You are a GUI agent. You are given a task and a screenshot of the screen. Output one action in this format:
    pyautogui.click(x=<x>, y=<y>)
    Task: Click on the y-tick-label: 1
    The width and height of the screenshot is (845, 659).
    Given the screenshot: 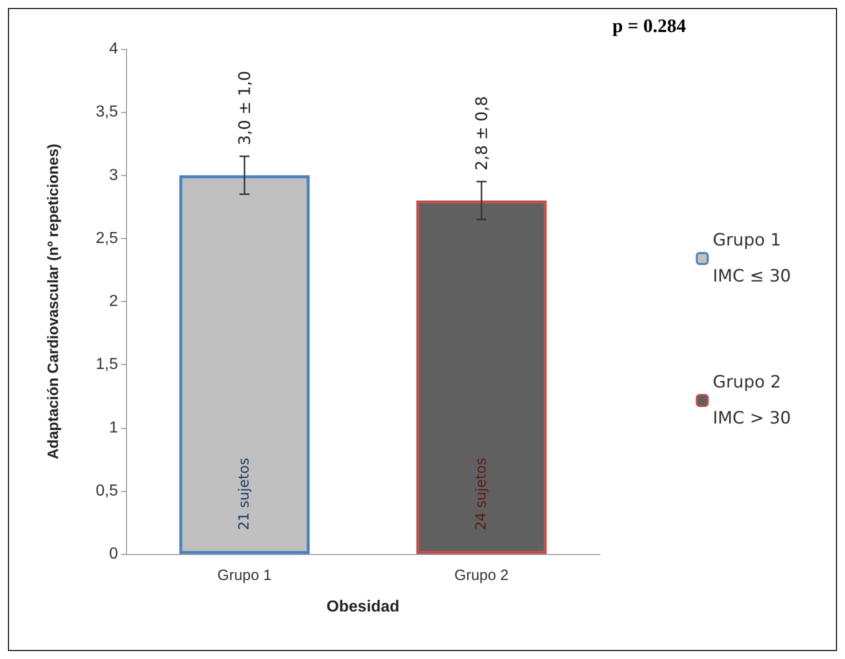 What is the action you would take?
    pyautogui.click(x=113, y=427)
    